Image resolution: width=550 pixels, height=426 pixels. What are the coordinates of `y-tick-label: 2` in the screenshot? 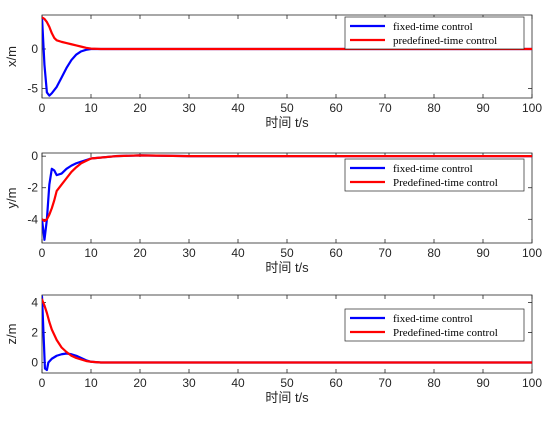 It's located at (34, 333).